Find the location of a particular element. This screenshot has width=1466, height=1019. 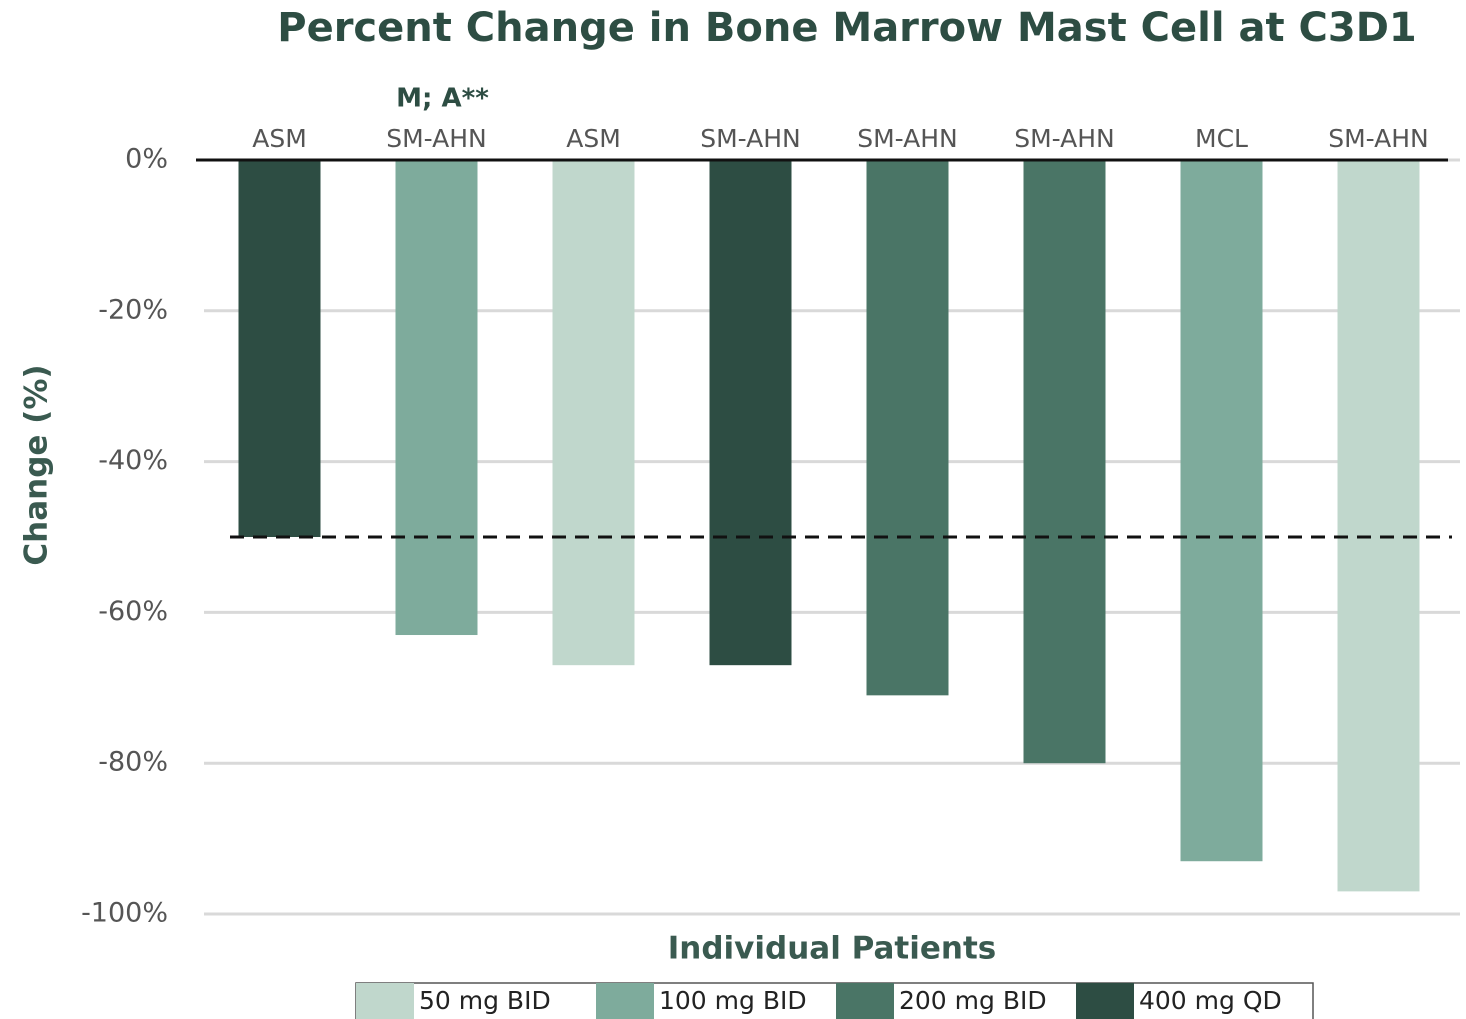

y-tick-label: -40% is located at coordinates (133, 460).